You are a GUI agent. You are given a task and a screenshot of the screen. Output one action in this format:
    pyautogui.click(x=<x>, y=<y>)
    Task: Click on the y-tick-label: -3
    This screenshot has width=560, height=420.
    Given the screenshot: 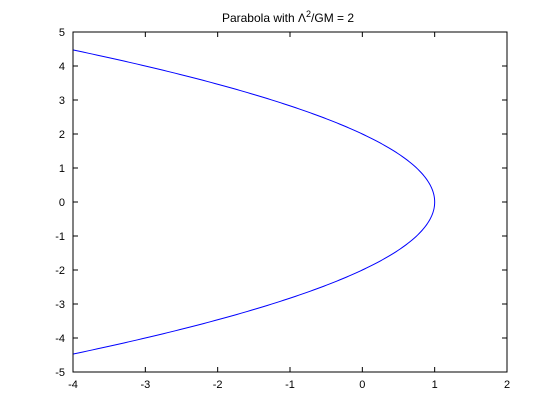 What is the action you would take?
    pyautogui.click(x=60, y=305)
    